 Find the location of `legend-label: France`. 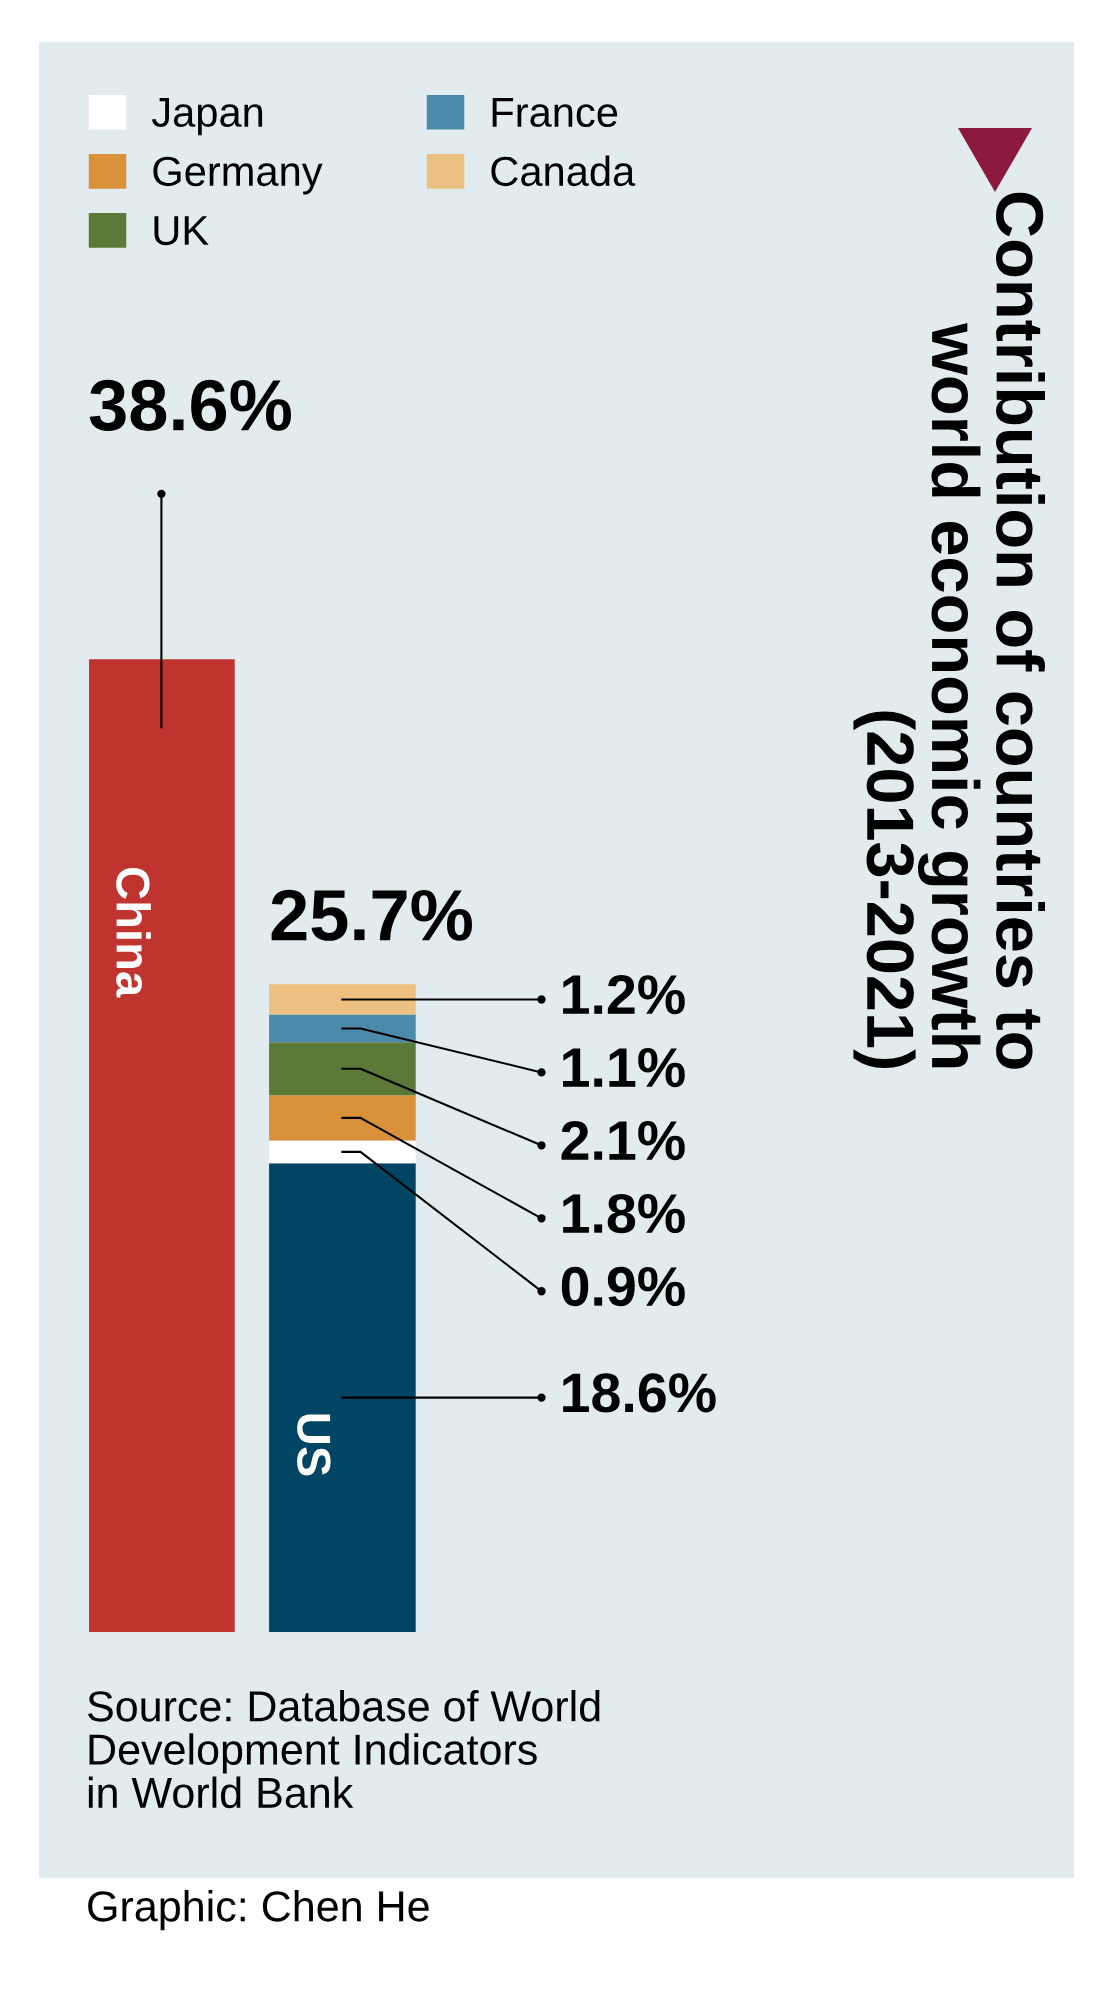

legend-label: France is located at coordinates (555, 113).